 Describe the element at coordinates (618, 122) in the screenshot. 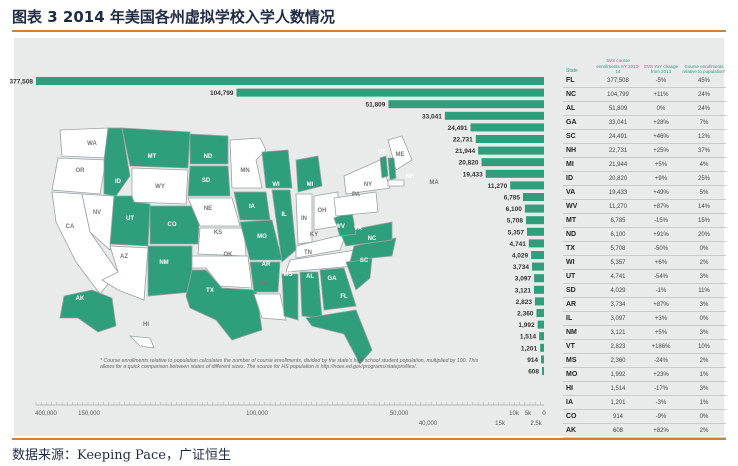

I see `table-cell-enrollments: 33,041` at that location.